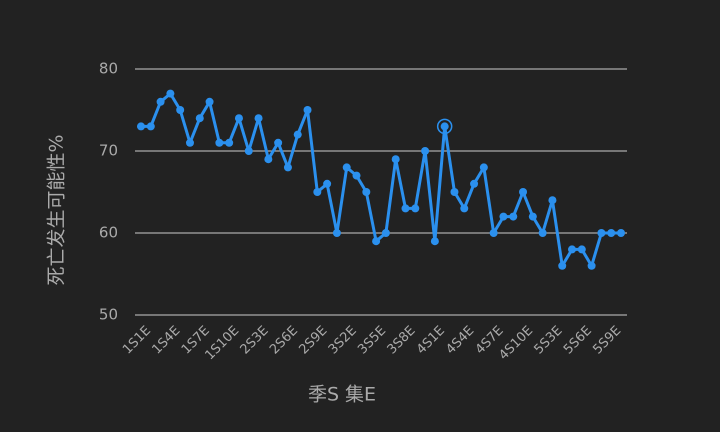 The width and height of the screenshot is (720, 432). What do you see at coordinates (342, 395) in the screenshot?
I see `x-axis-label: 季S 集E` at bounding box center [342, 395].